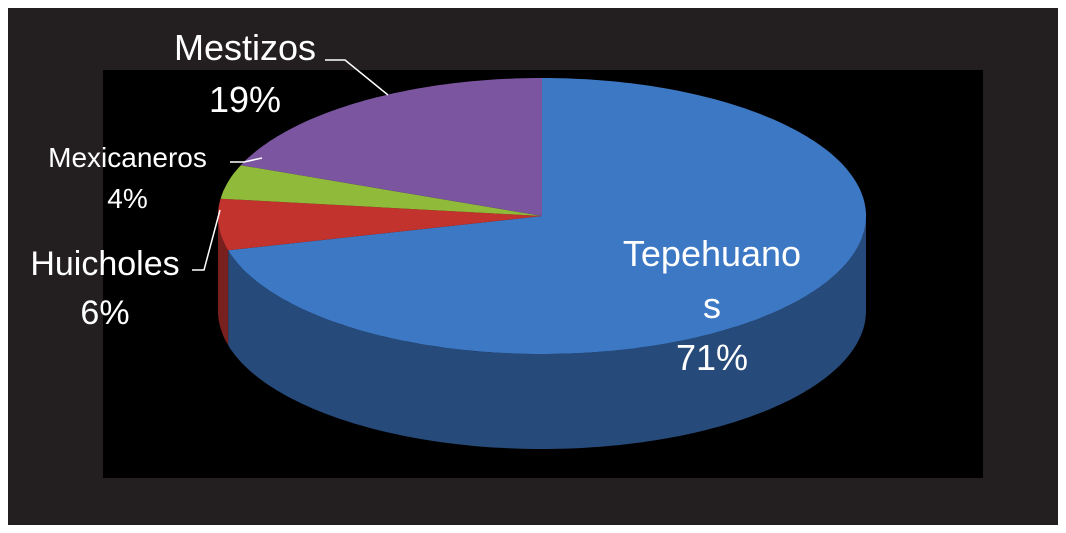 This screenshot has height=533, width=1066. I want to click on slice-label: Mestizos 19%, so click(245, 74).